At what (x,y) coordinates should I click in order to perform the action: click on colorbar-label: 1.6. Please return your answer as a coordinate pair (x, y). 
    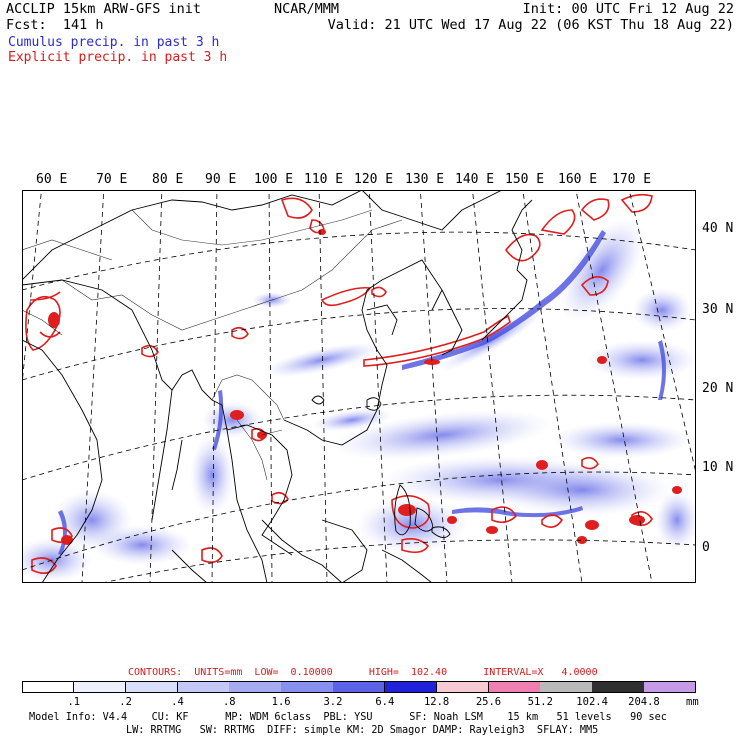
    Looking at the image, I should click on (281, 702).